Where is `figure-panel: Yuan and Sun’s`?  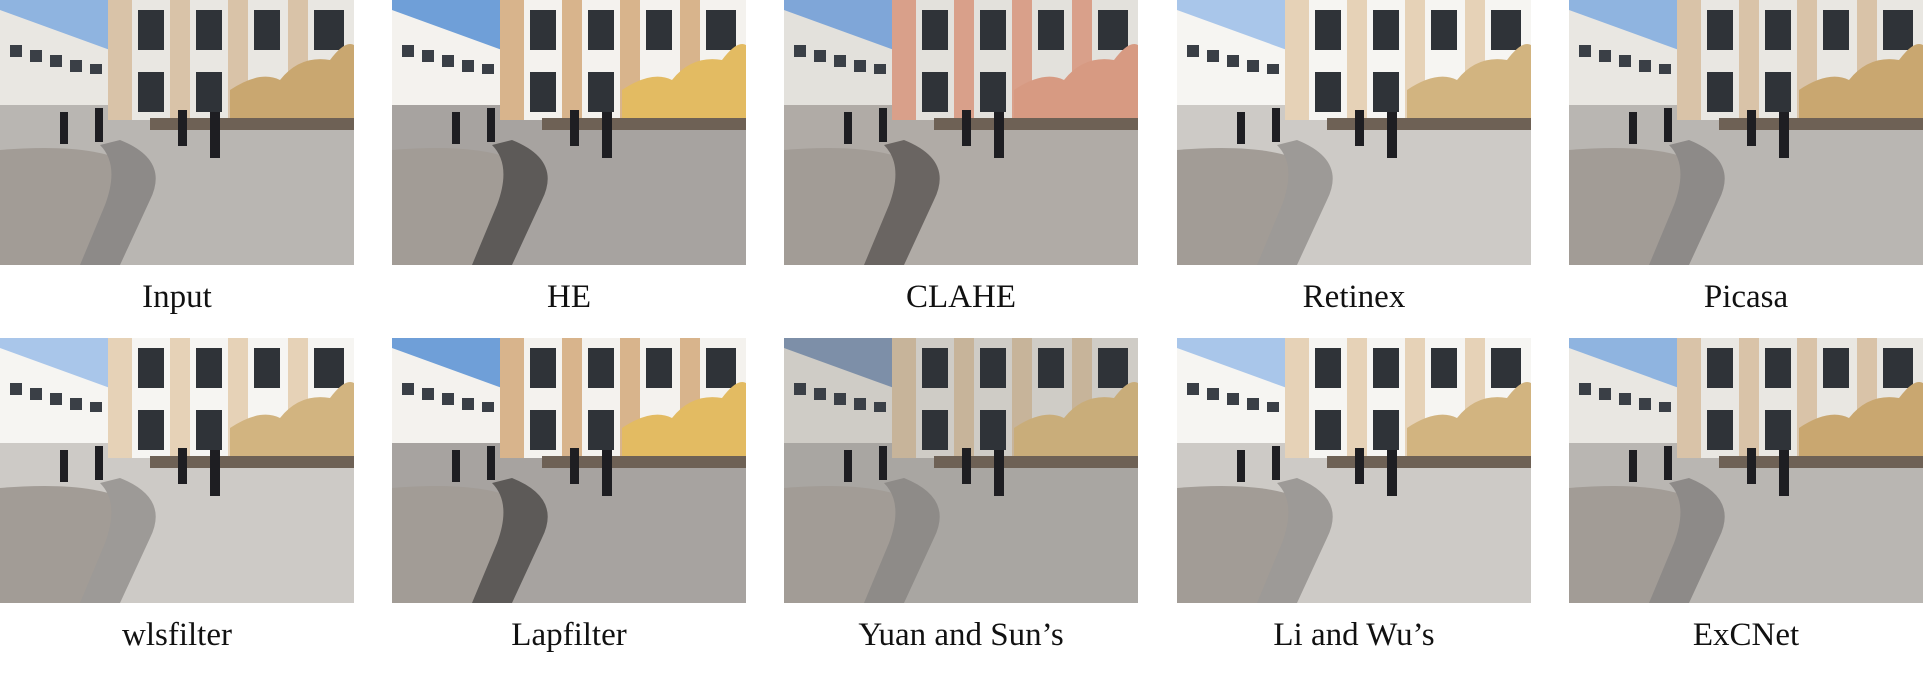 figure-panel: Yuan and Sun’s is located at coordinates (961, 496).